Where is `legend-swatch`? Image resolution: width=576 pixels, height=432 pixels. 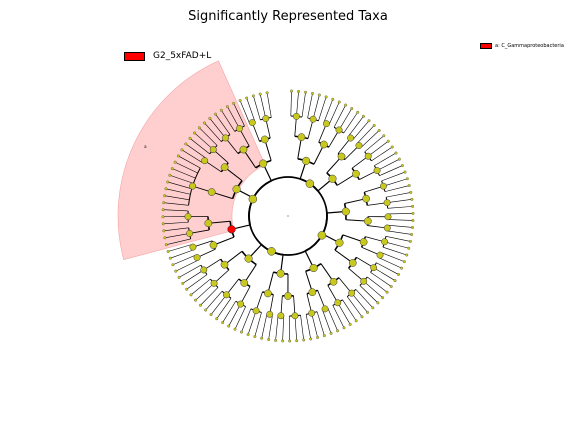 legend-swatch is located at coordinates (134, 56).